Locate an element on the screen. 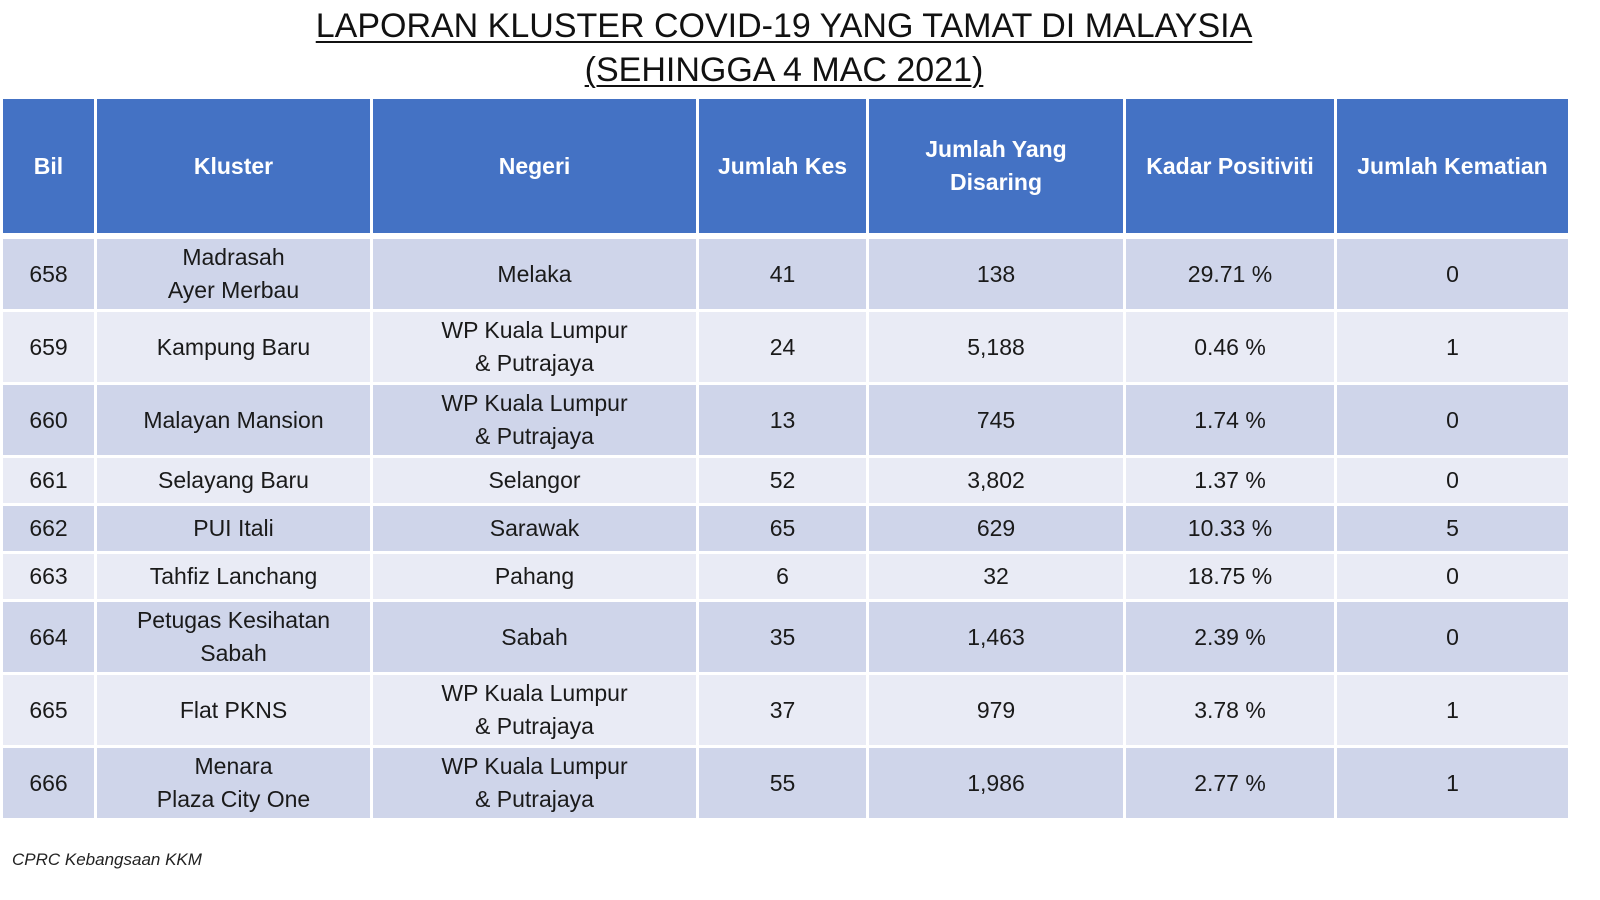  cell-jumlah-kes: 35 is located at coordinates (782, 637).